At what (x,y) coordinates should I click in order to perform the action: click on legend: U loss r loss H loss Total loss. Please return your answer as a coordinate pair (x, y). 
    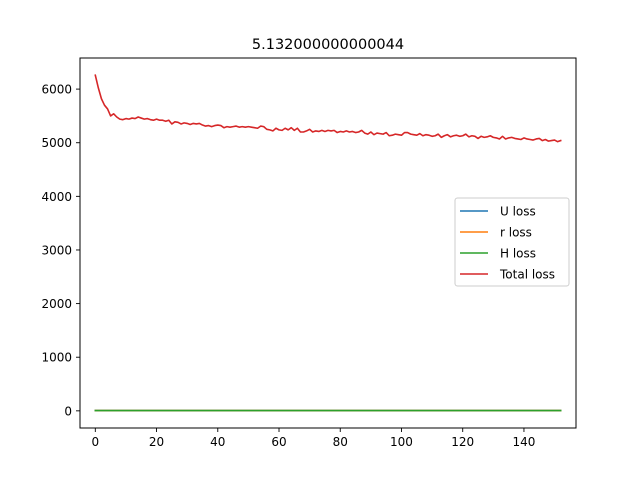
    Looking at the image, I should click on (512, 242).